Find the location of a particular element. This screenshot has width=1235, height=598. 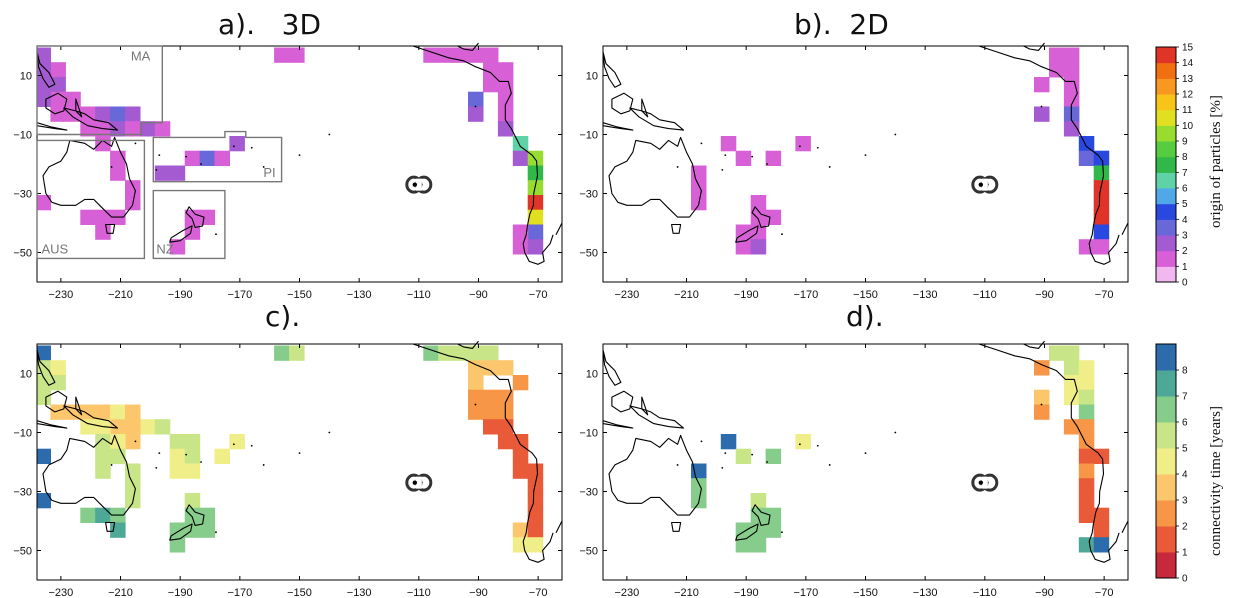

region-label-pi: PI is located at coordinates (269, 172).